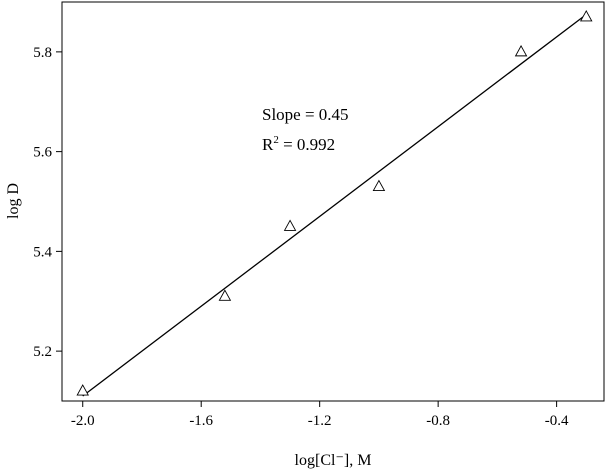  What do you see at coordinates (333, 460) in the screenshot?
I see `x-axis-label: log[Cl⁻], M` at bounding box center [333, 460].